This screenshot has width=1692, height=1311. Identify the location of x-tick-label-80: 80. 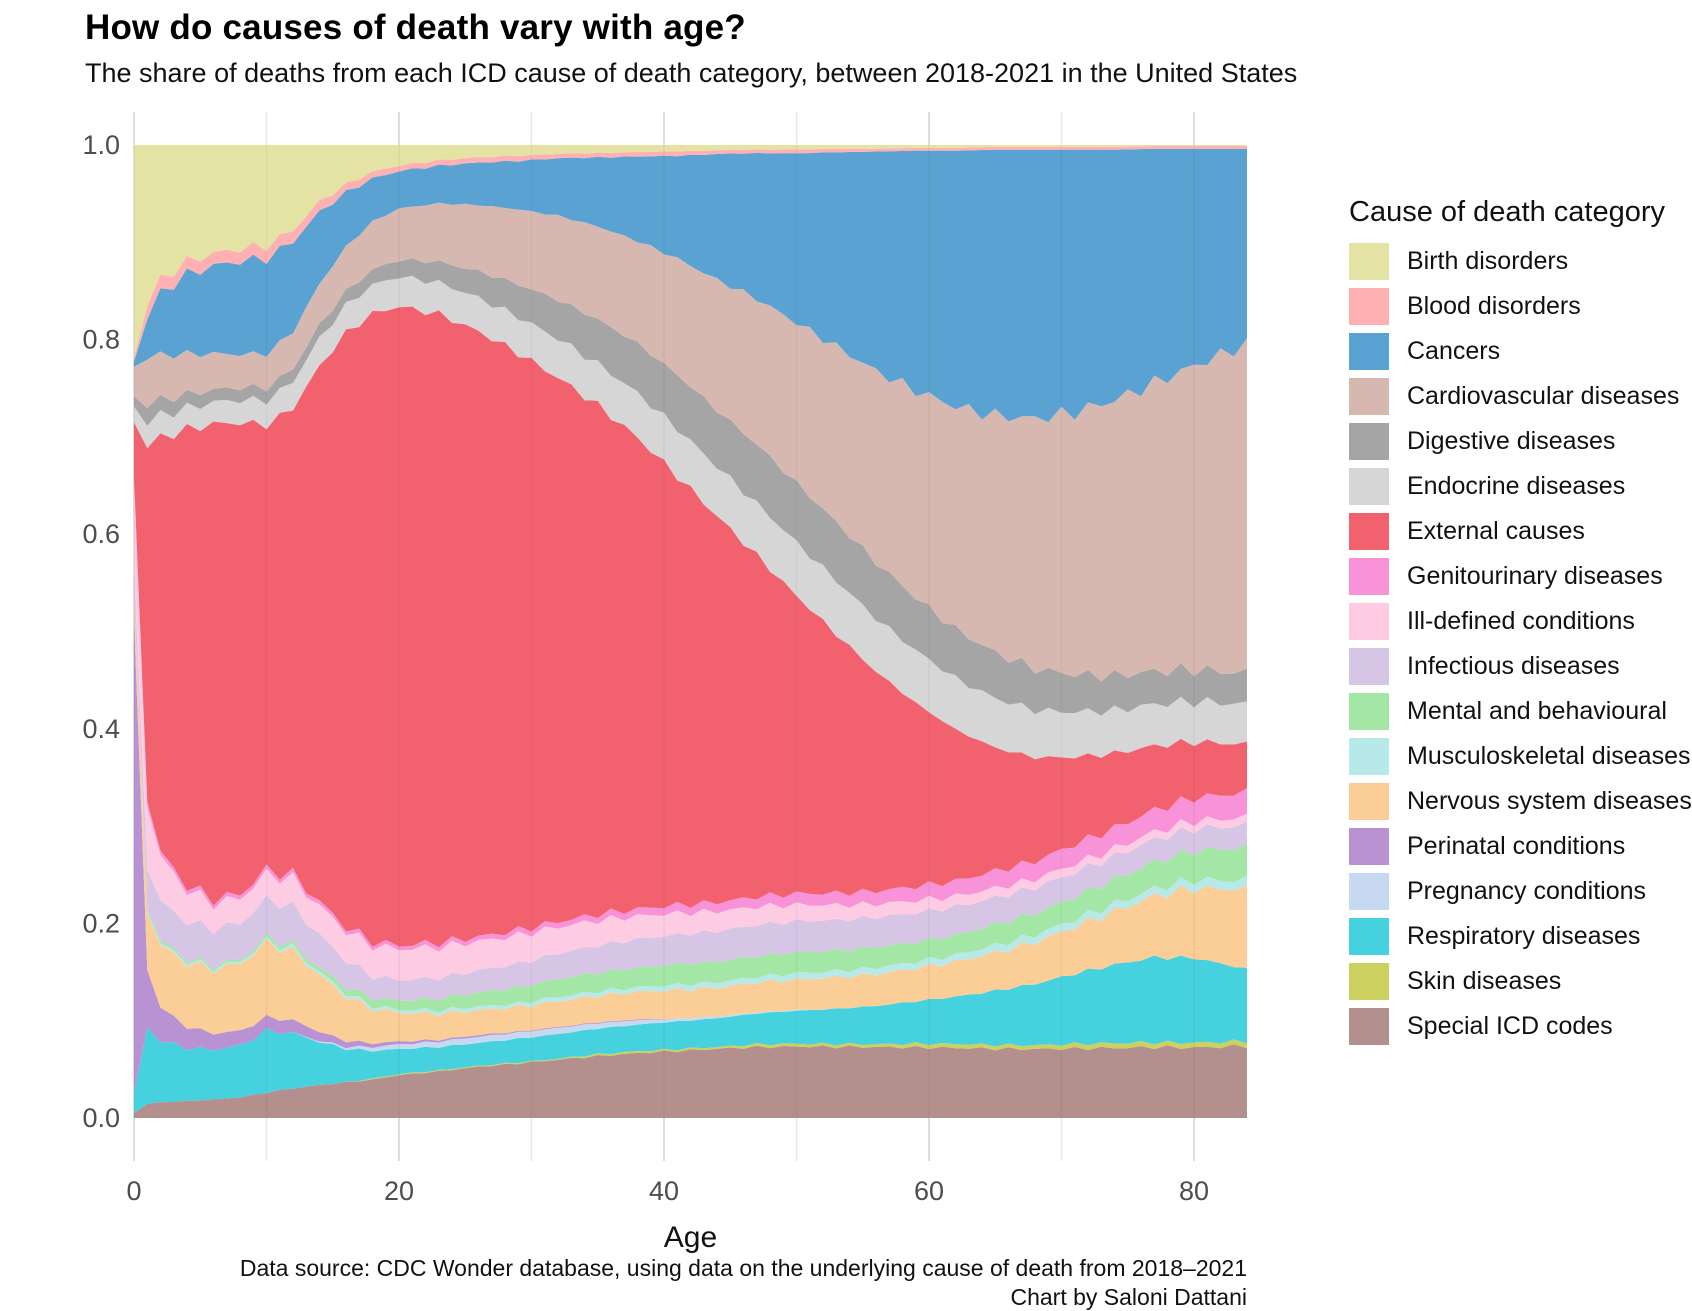
(1194, 1191).